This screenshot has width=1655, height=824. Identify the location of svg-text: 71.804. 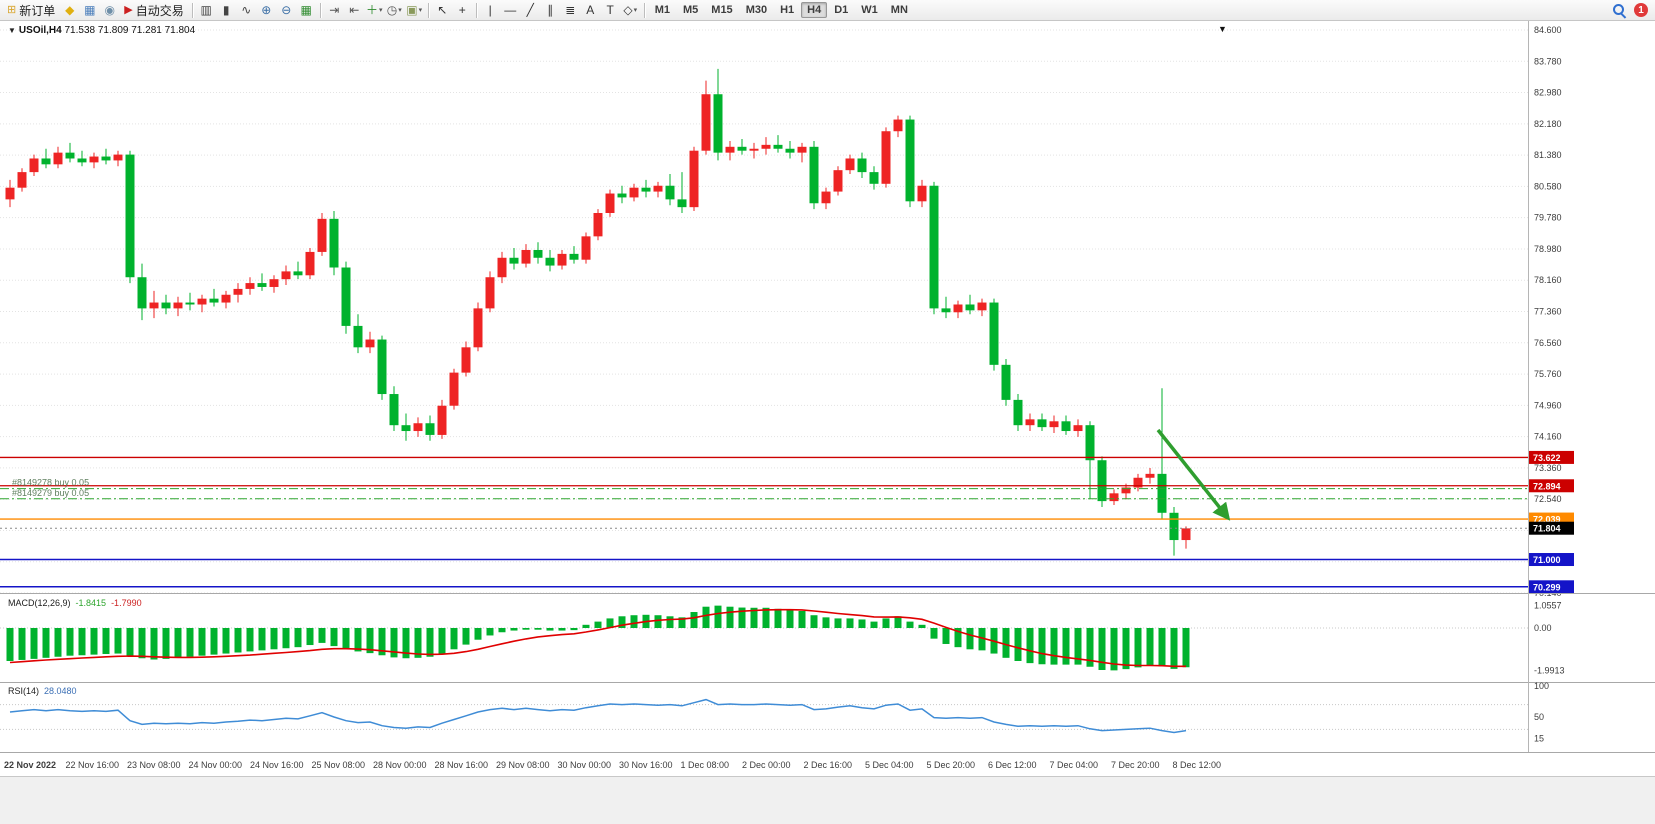
(1547, 529).